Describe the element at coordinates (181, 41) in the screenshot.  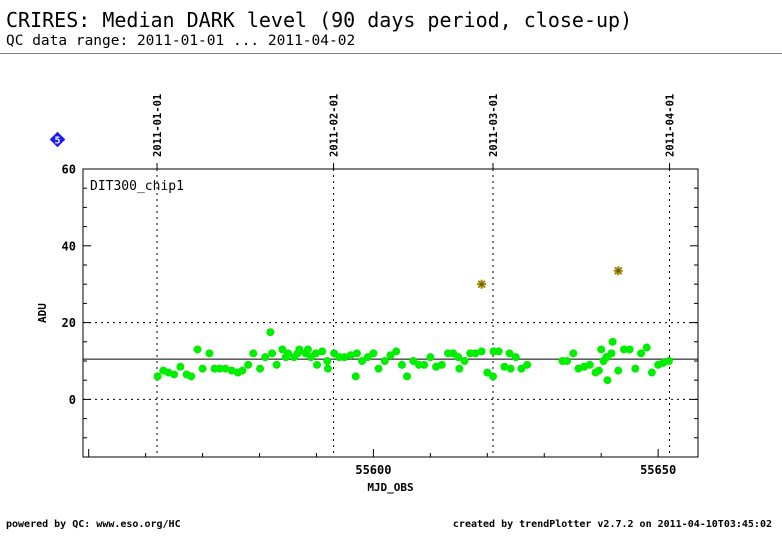
I see `data-range-subtitle: QC data range: 2011-01-01 ... 2011-04-02` at that location.